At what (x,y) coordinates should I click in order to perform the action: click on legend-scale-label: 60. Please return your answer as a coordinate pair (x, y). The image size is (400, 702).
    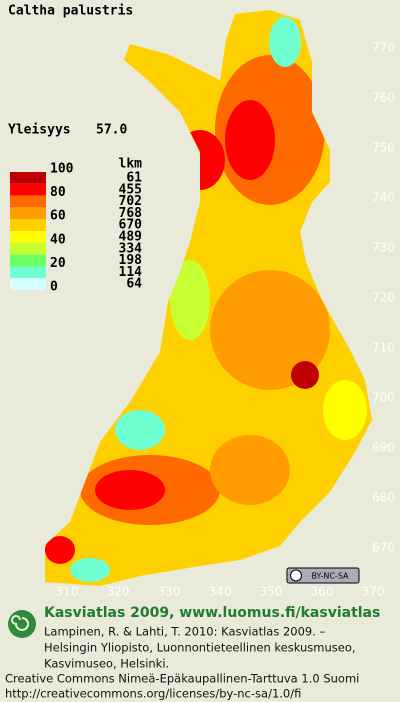
    Looking at the image, I should click on (58, 216).